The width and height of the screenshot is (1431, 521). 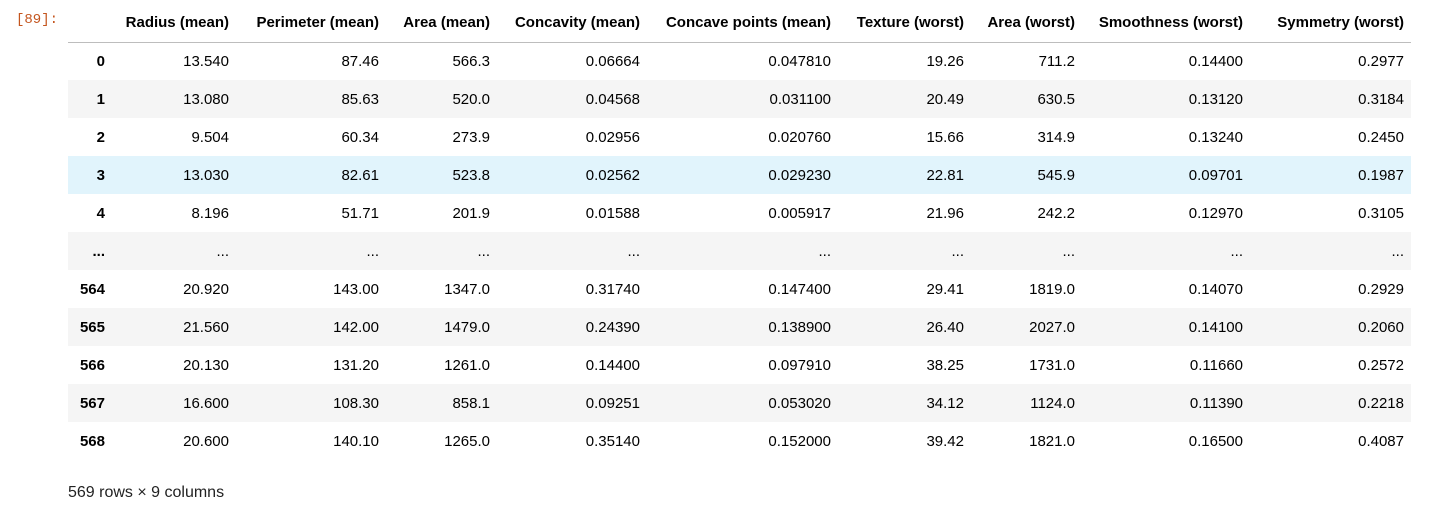 What do you see at coordinates (360, 175) in the screenshot?
I see `table-cell: 82.61` at bounding box center [360, 175].